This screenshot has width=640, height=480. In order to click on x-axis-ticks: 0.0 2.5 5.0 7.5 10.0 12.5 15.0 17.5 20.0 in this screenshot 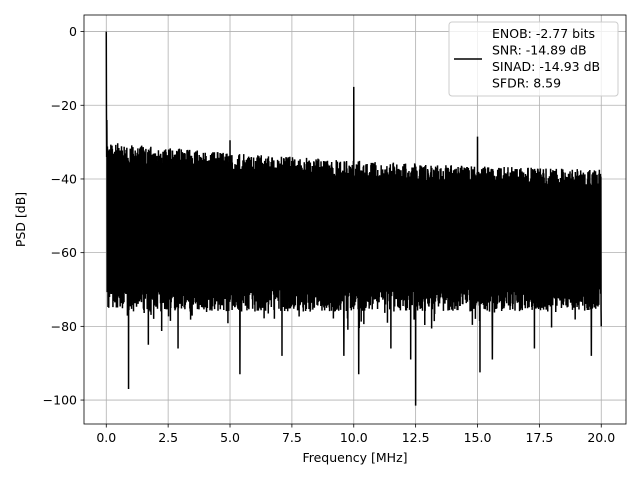, I will do `click(355, 434)`.